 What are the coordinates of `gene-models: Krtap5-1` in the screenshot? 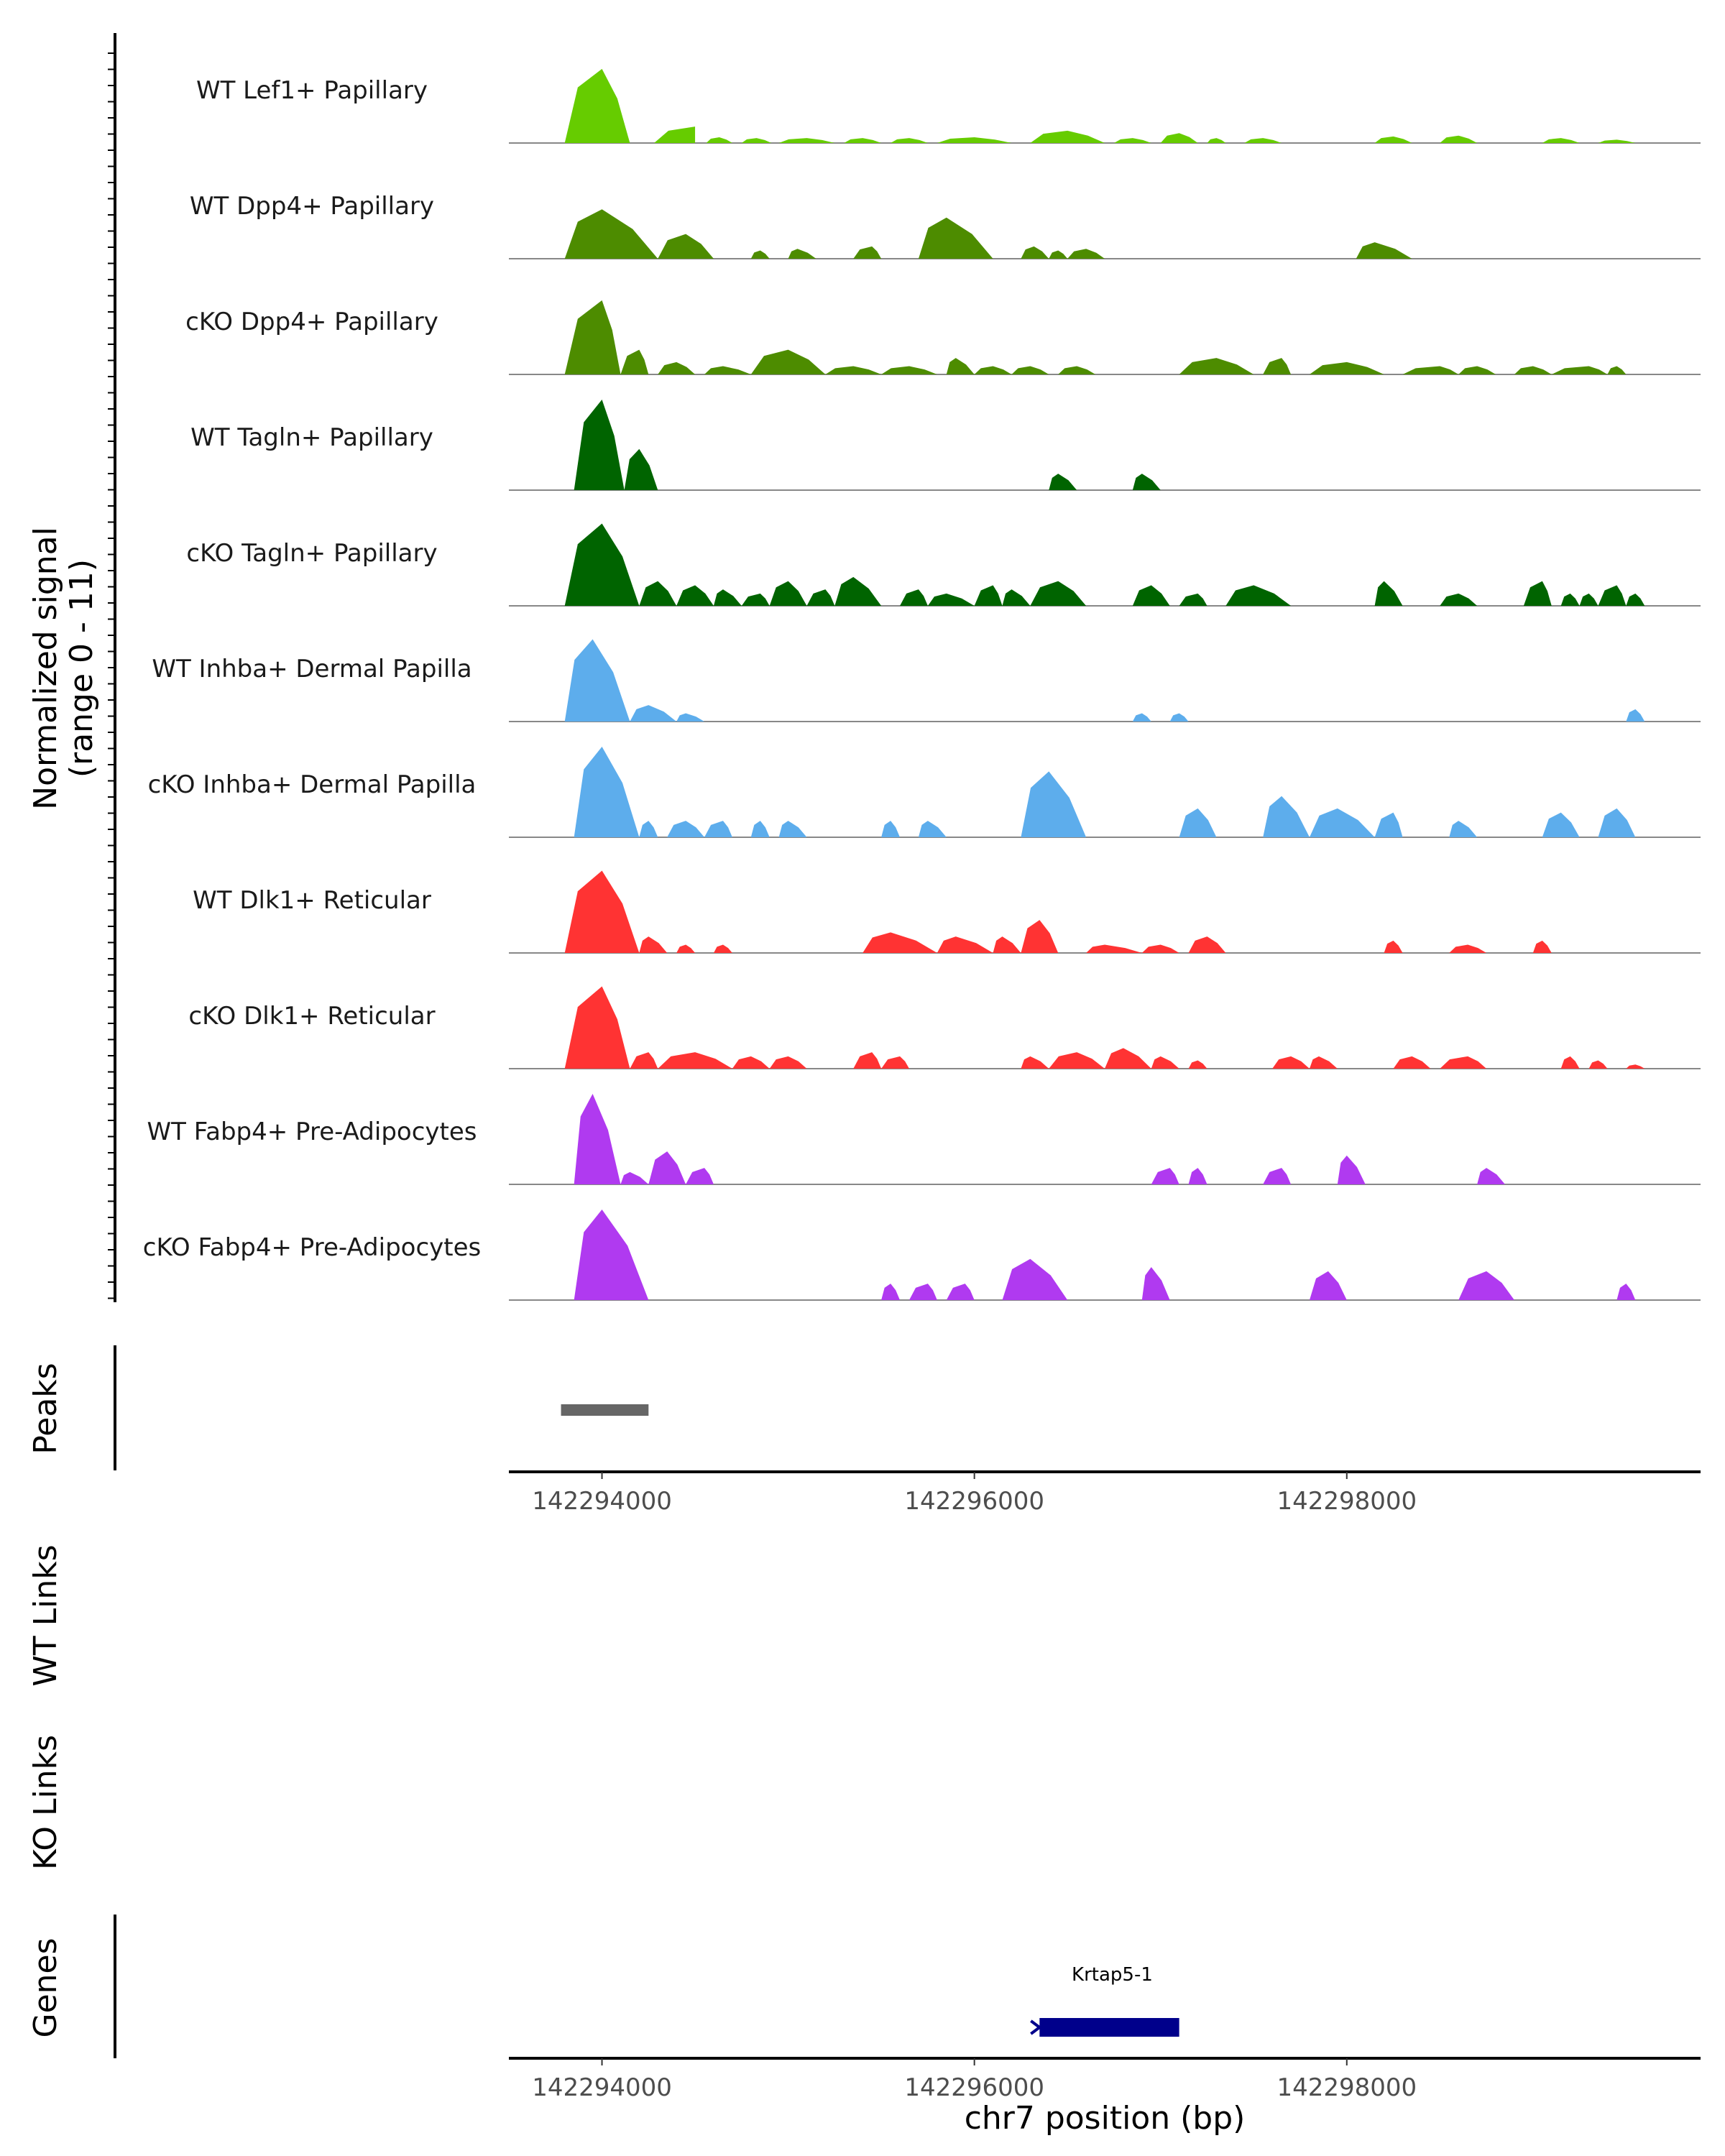 It's located at (1104, 2000).